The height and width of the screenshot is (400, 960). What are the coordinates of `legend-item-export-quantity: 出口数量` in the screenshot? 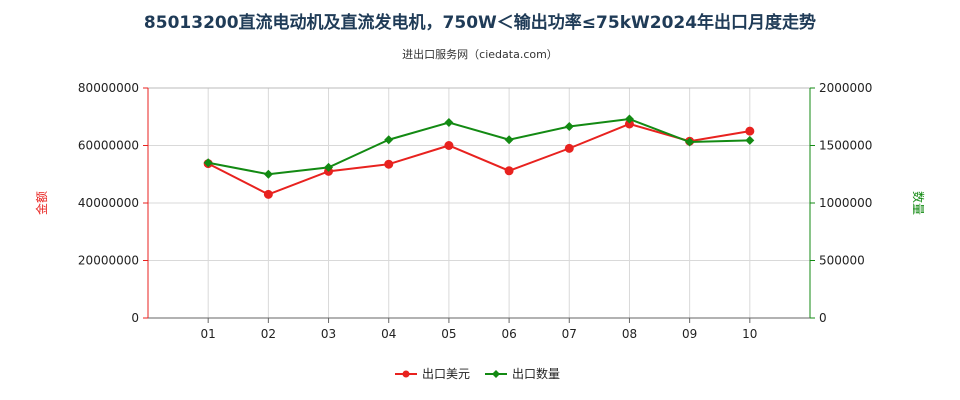 It's located at (522, 373).